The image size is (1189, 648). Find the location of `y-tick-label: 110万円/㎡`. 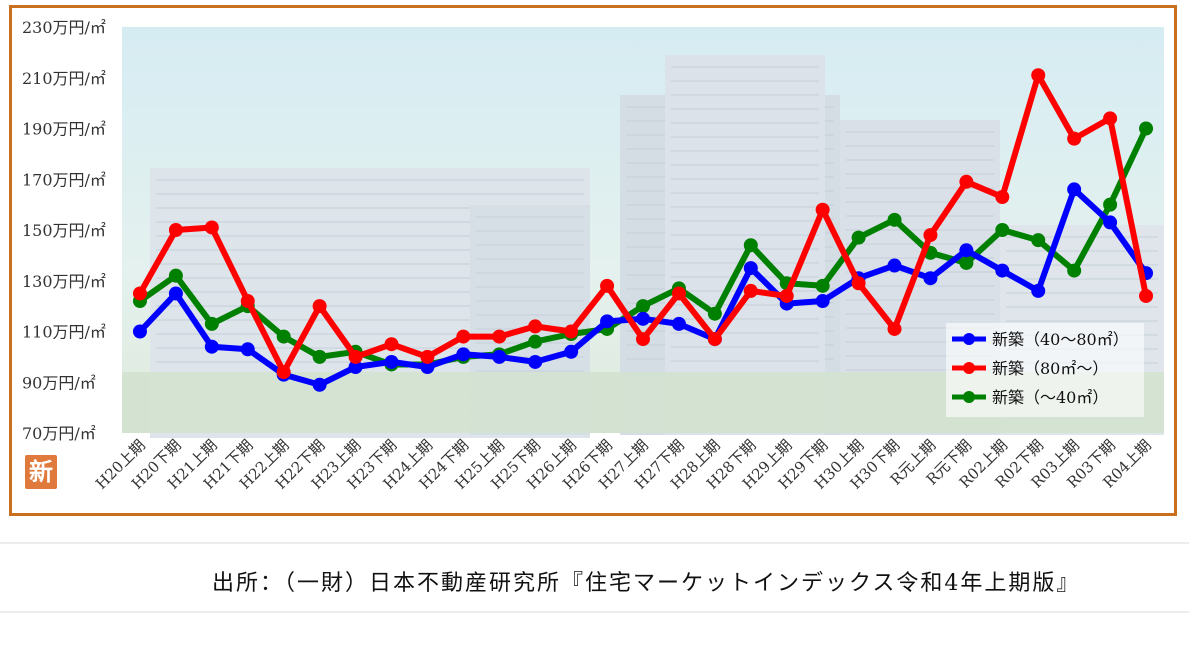

y-tick-label: 110万円/㎡ is located at coordinates (64, 332).